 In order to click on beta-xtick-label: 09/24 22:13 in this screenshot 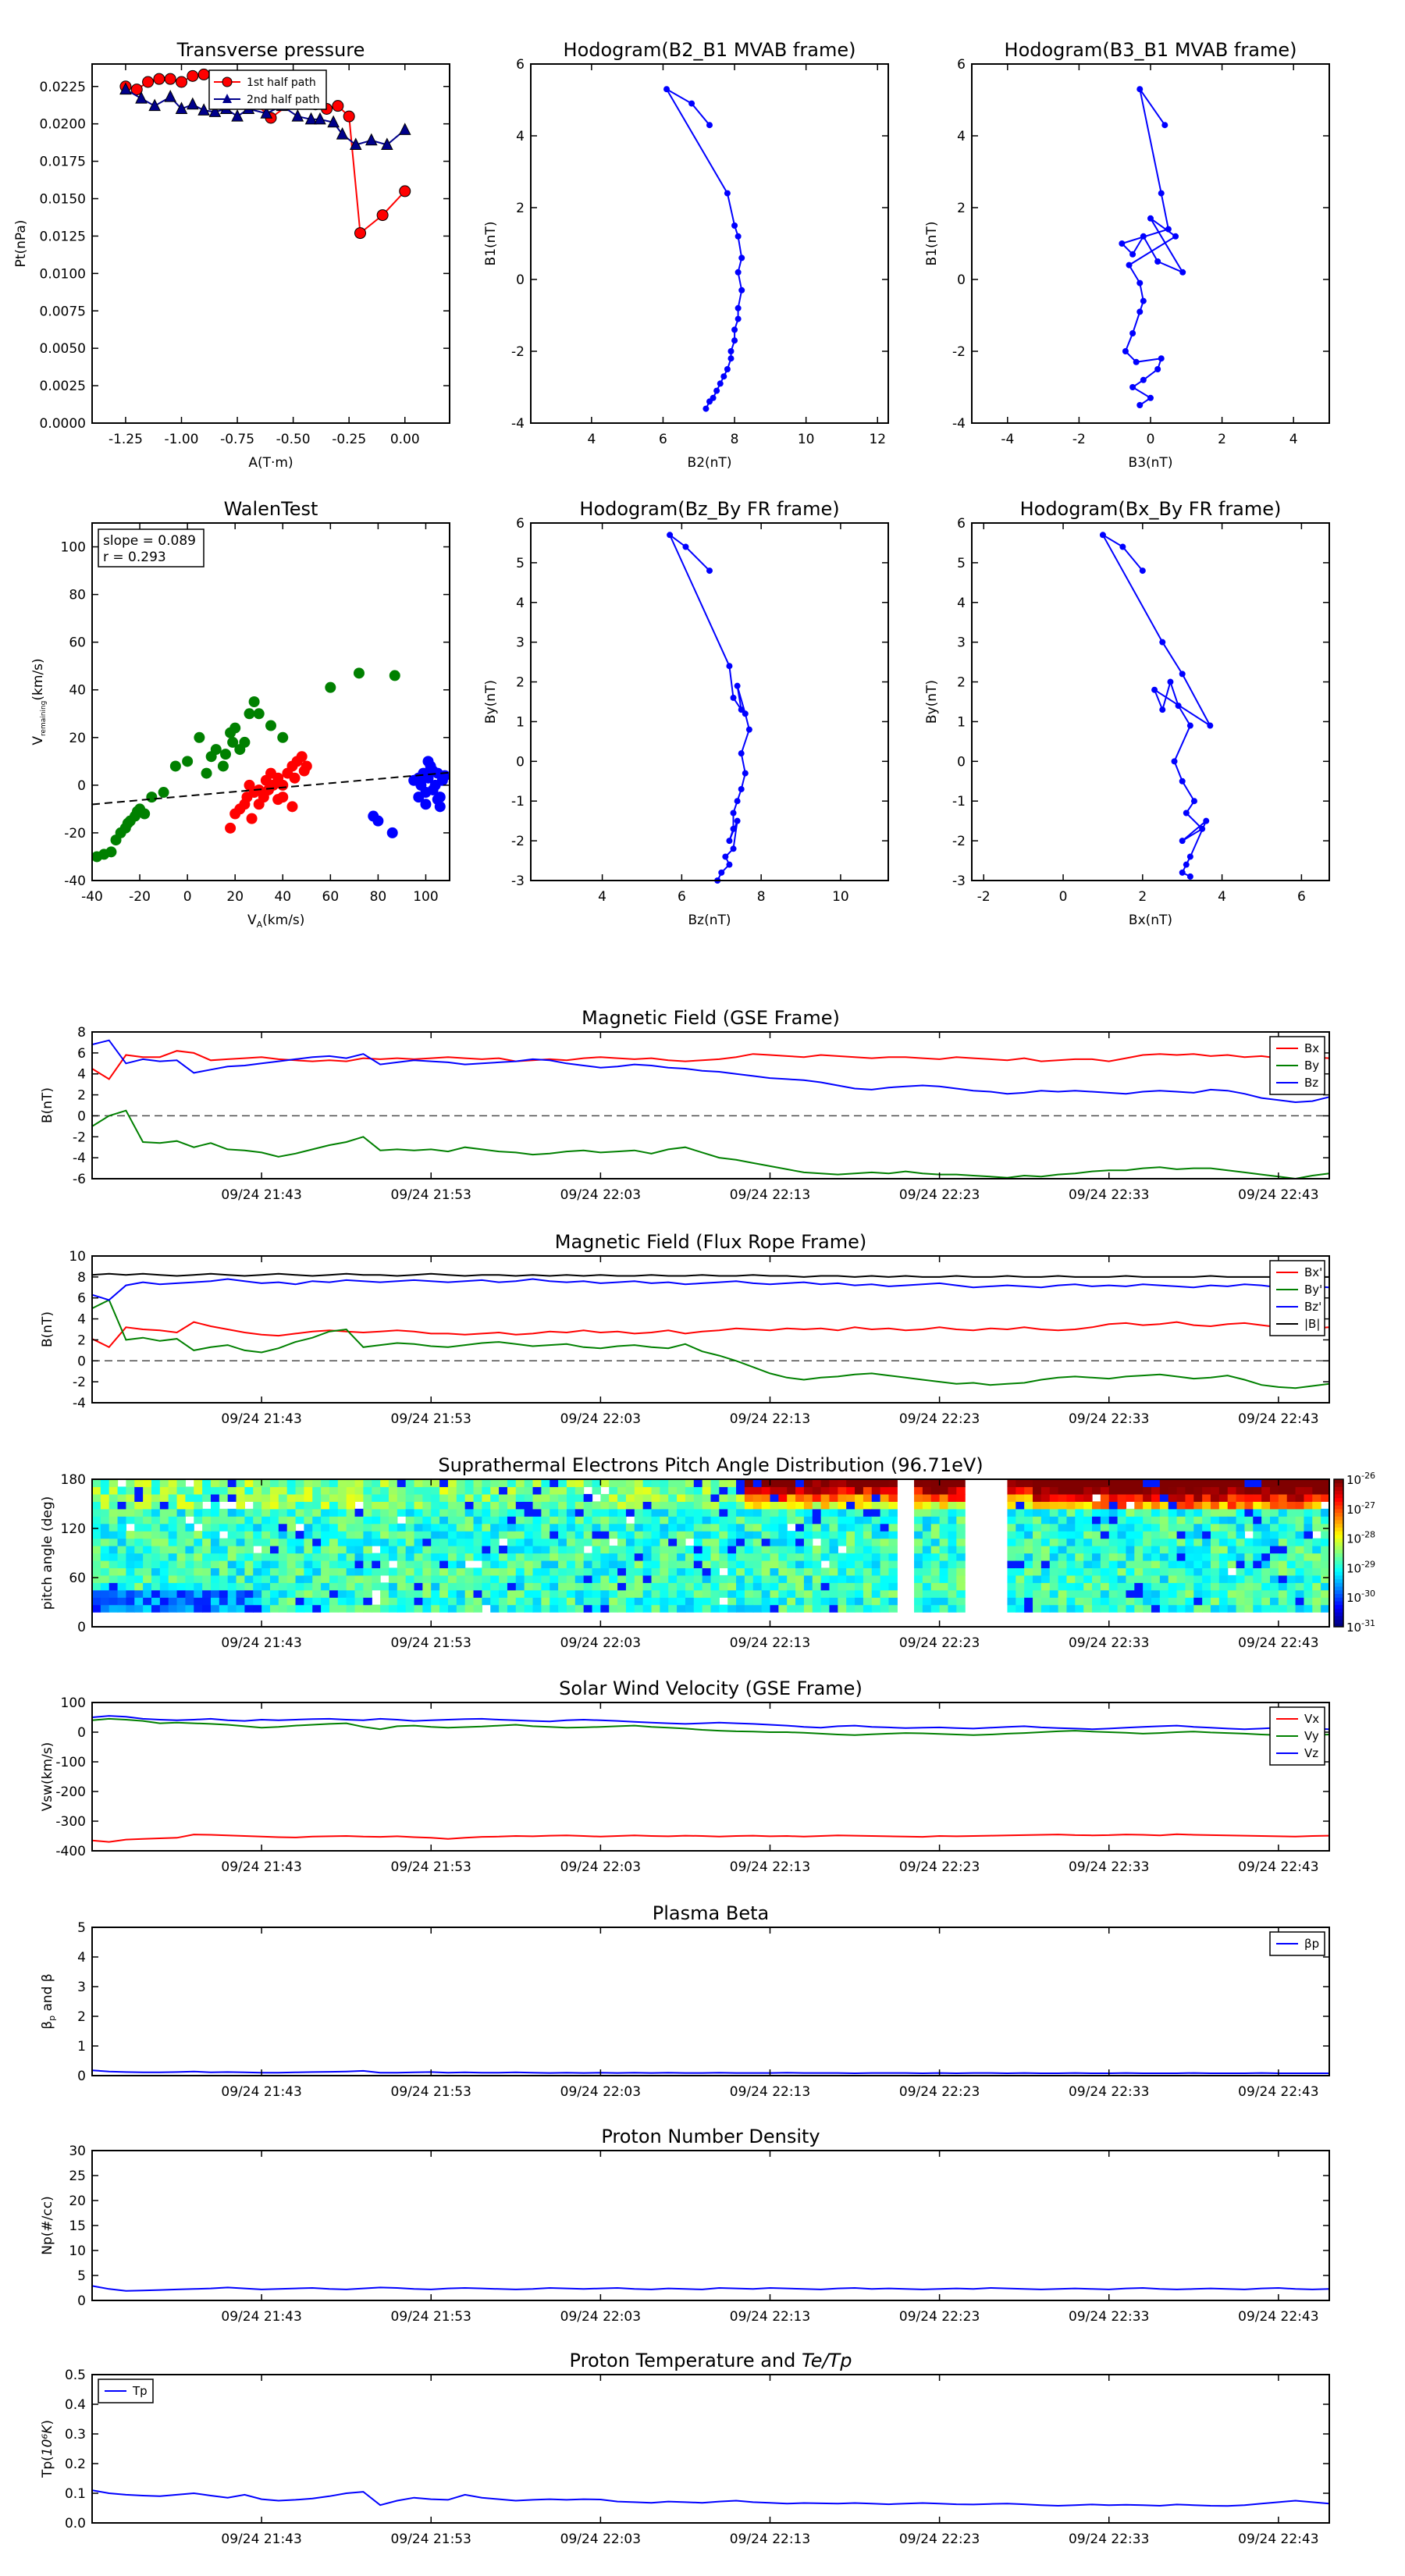, I will do `click(770, 2092)`.